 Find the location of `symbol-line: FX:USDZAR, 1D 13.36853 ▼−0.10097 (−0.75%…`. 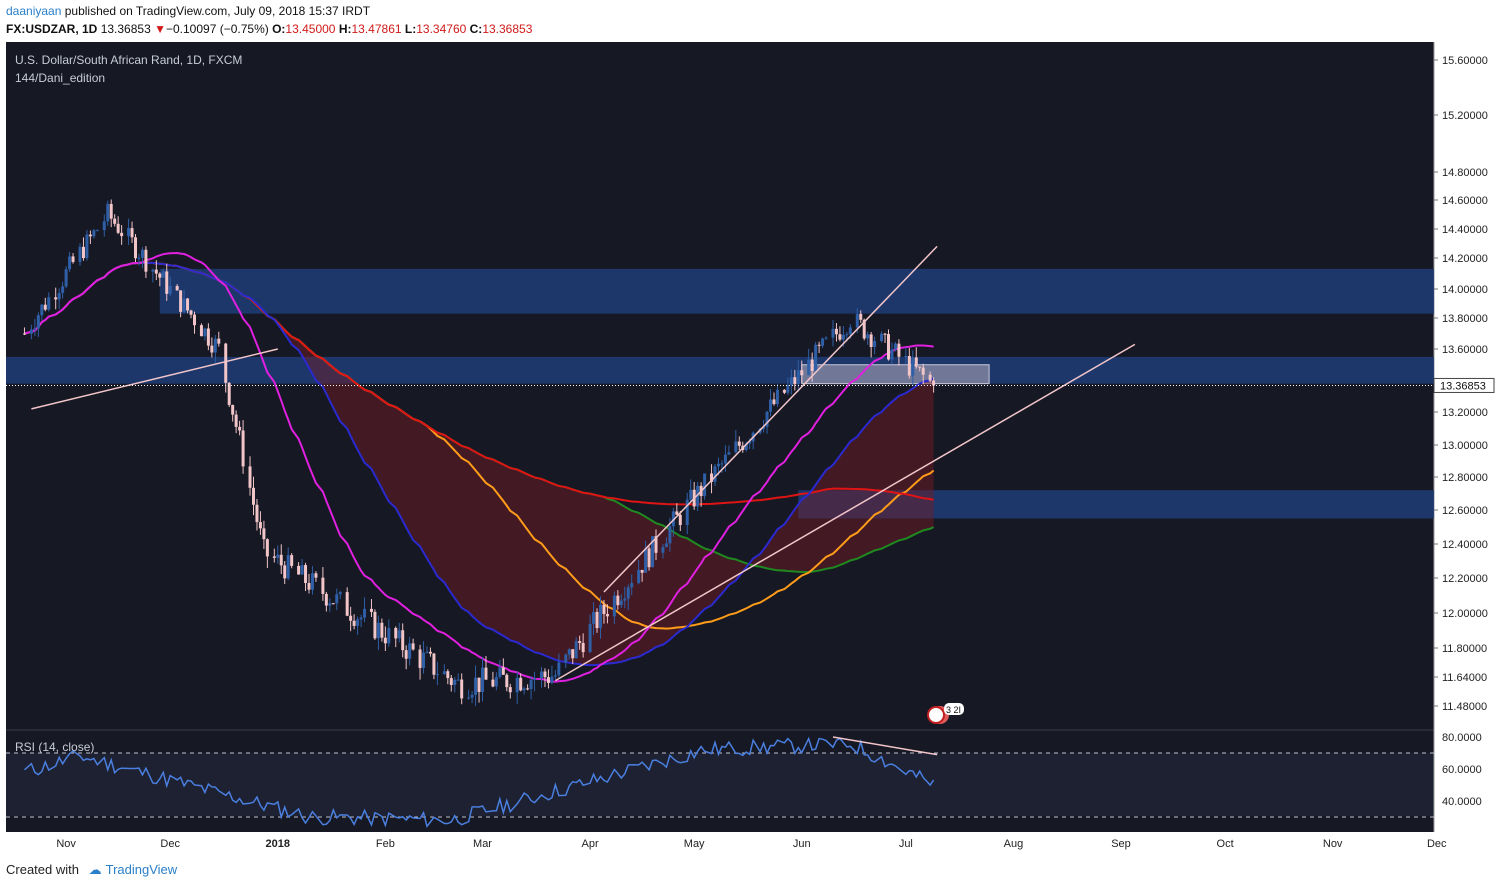

symbol-line: FX:USDZAR, 1D 13.36853 ▼−0.10097 (−0.75%… is located at coordinates (269, 29).